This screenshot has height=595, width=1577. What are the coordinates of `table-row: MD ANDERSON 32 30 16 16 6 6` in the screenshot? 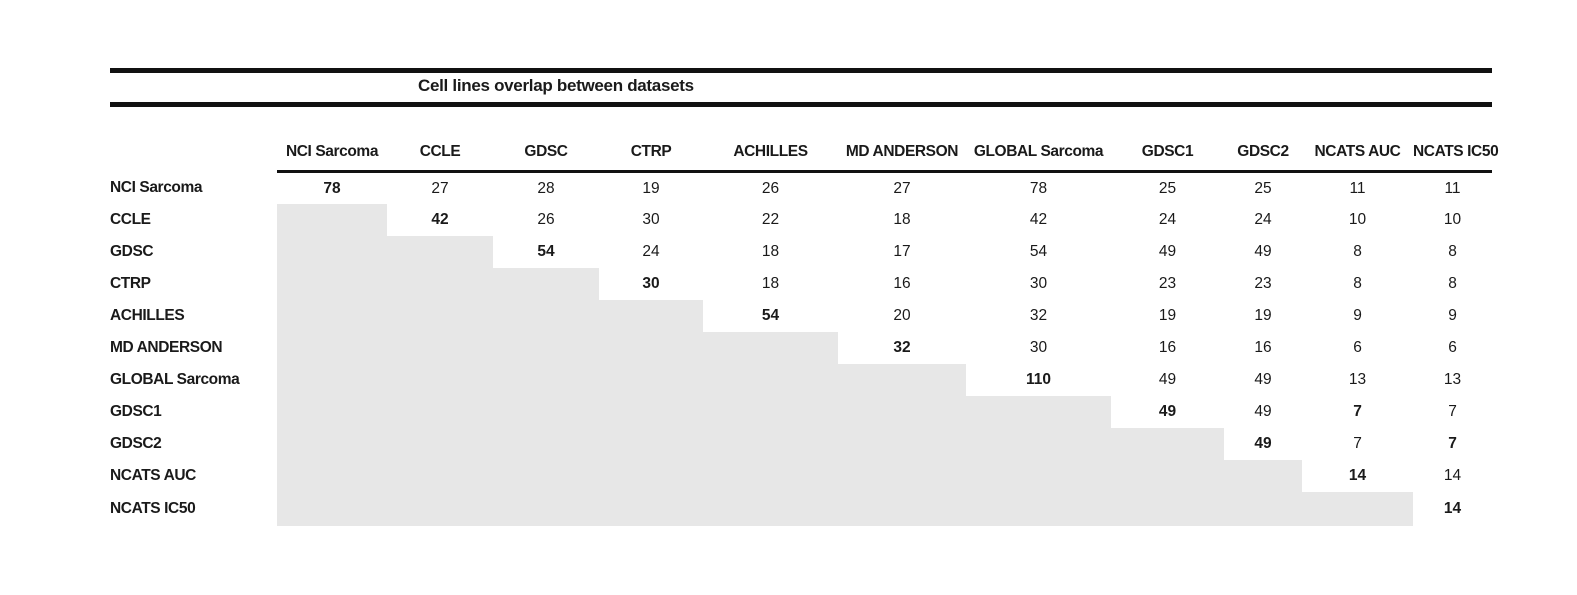 It's located at (801, 347).